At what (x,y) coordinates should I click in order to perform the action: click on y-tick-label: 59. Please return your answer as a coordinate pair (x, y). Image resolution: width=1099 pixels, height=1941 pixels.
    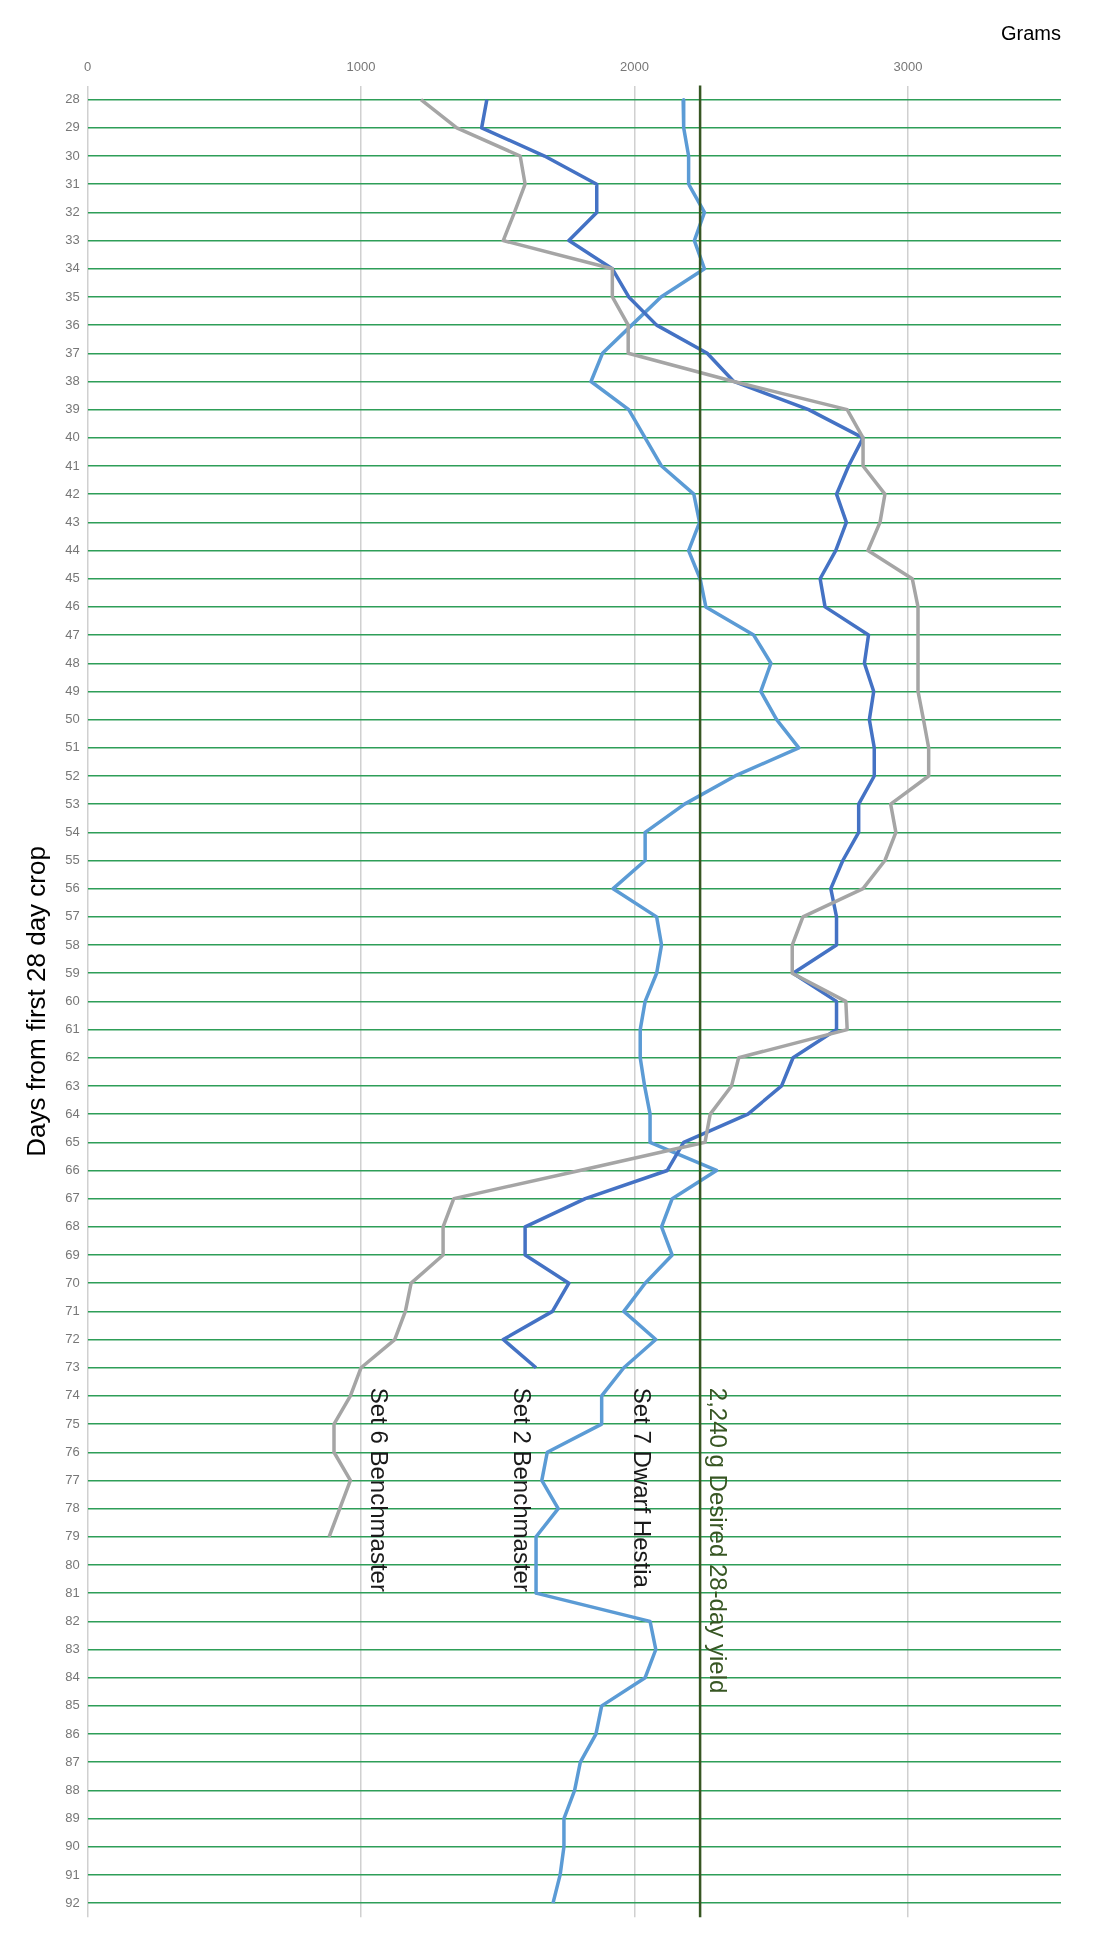
    Looking at the image, I should click on (72, 972).